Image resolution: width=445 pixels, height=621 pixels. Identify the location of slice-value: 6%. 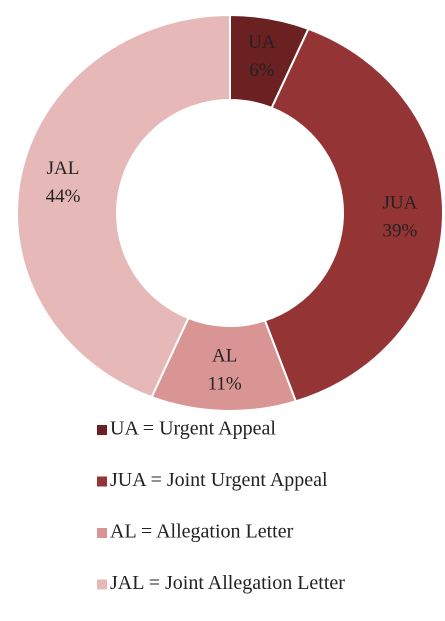
(262, 70).